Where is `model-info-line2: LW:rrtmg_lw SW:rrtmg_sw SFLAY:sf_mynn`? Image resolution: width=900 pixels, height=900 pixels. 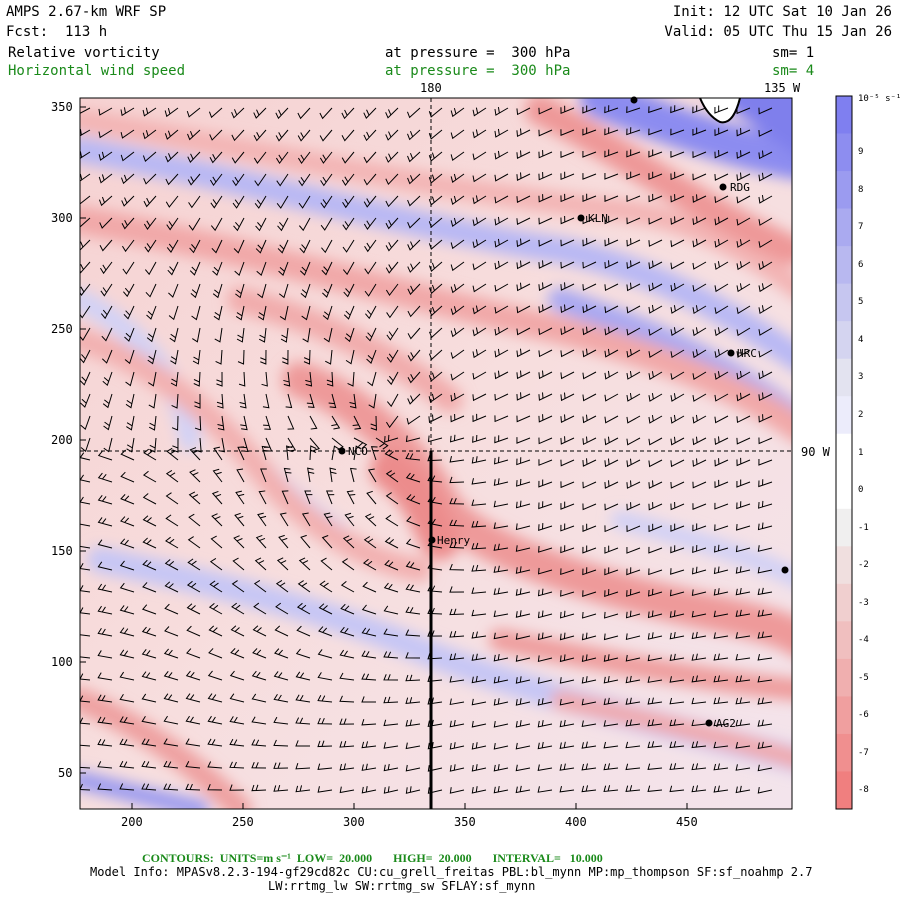 model-info-line2: LW:rrtmg_lw SW:rrtmg_sw SFLAY:sf_mynn is located at coordinates (402, 886).